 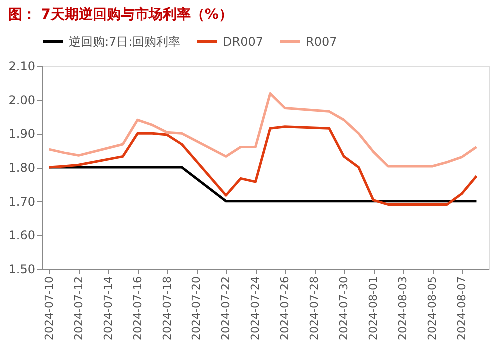 I want to click on legend-label: DR007, so click(x=243, y=41).